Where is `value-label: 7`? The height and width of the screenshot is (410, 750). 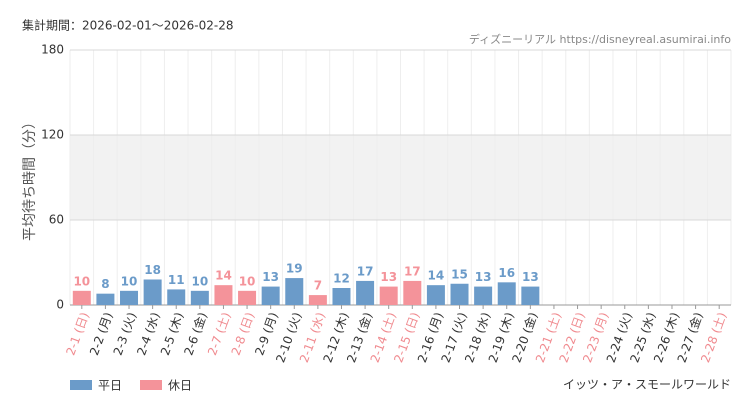 value-label: 7 is located at coordinates (318, 286).